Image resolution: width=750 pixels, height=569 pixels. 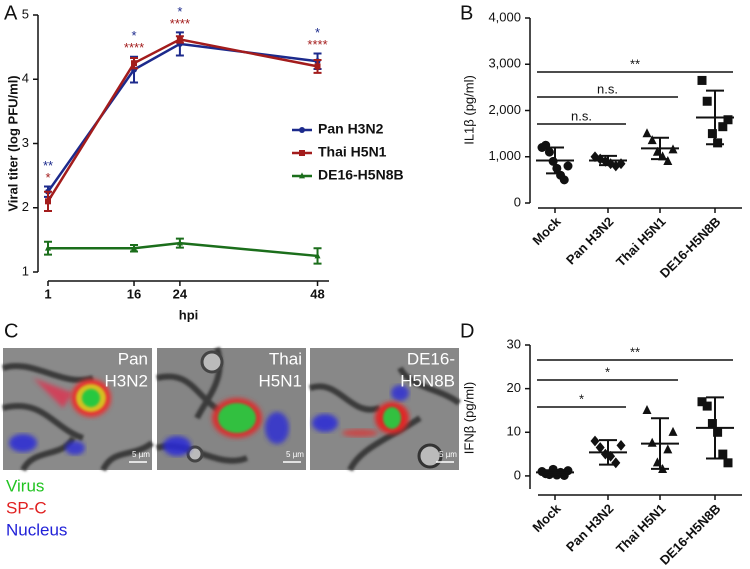 I want to click on y-tick-label: 2,000, so click(x=504, y=109).